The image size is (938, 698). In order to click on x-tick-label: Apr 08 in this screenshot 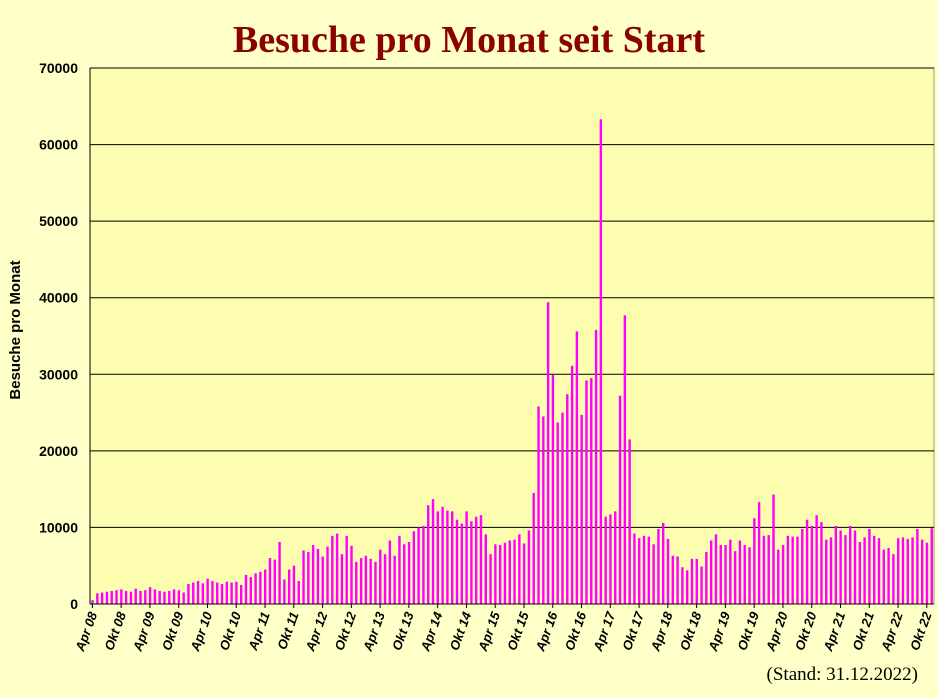, I will do `click(86, 631)`.